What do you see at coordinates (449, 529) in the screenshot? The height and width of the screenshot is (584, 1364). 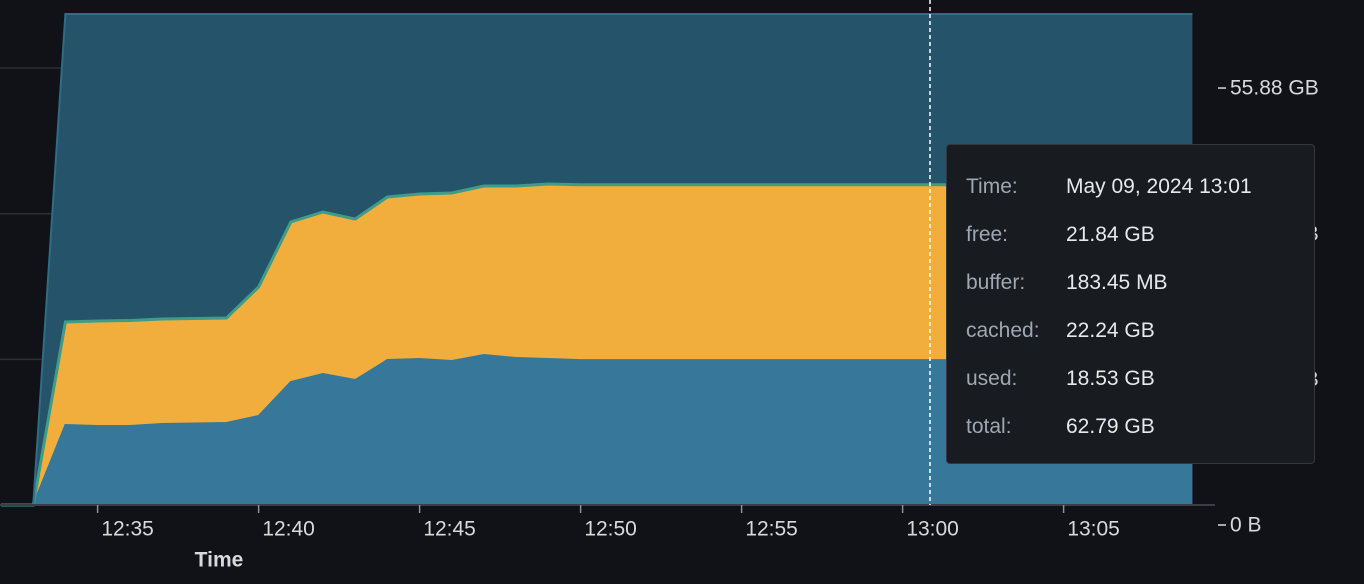 I see `x-tick-label: 12:45` at bounding box center [449, 529].